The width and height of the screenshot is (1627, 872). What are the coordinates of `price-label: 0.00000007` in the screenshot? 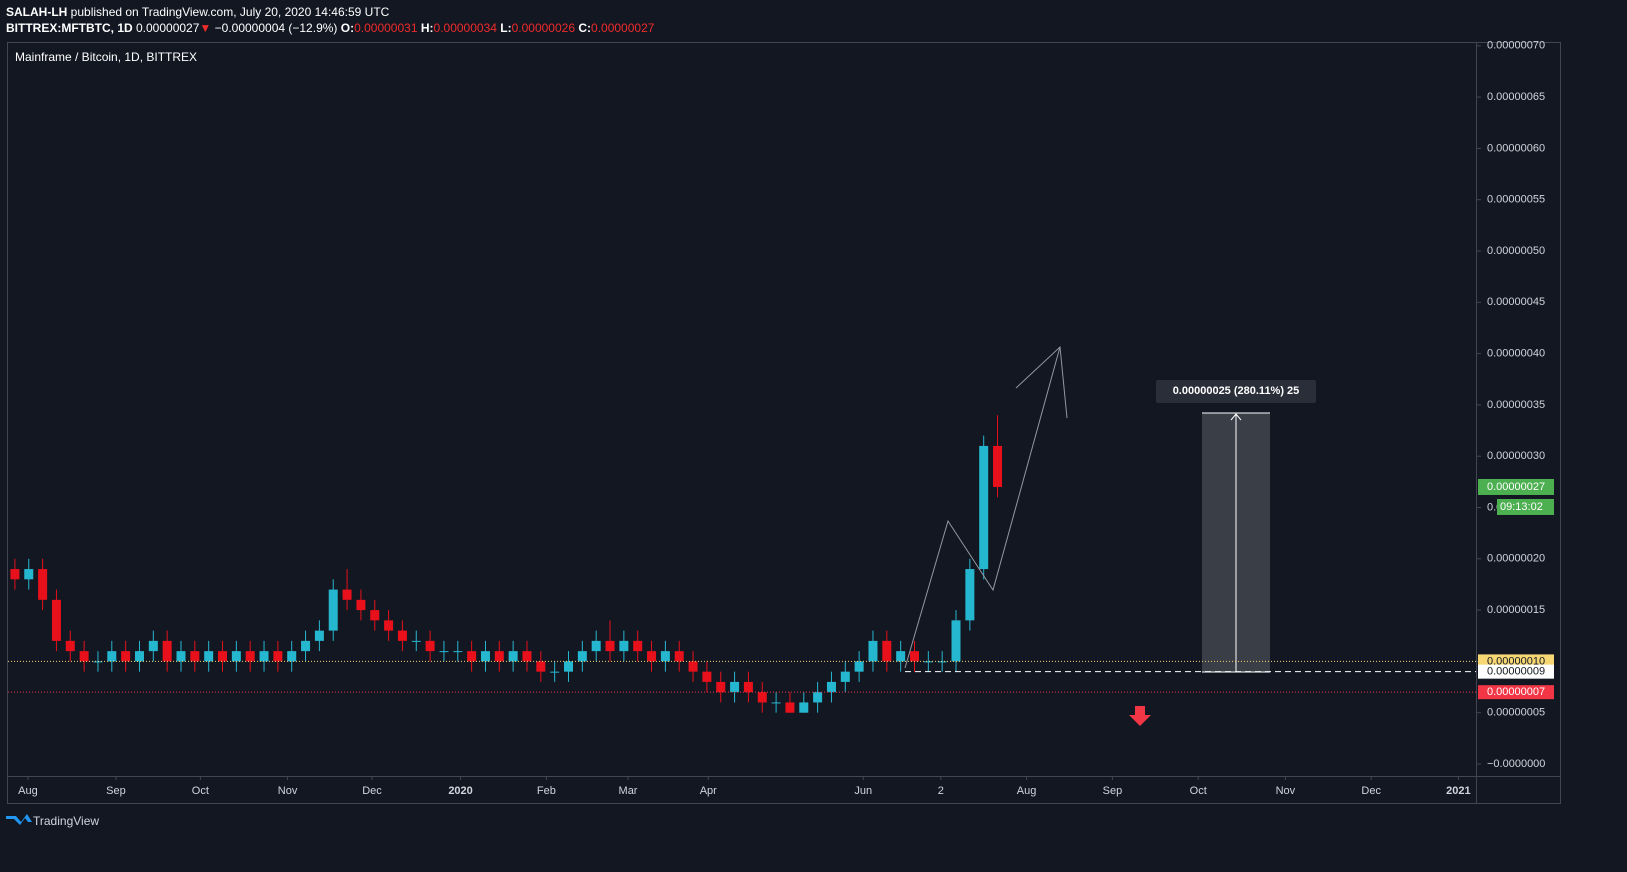 It's located at (1516, 692).